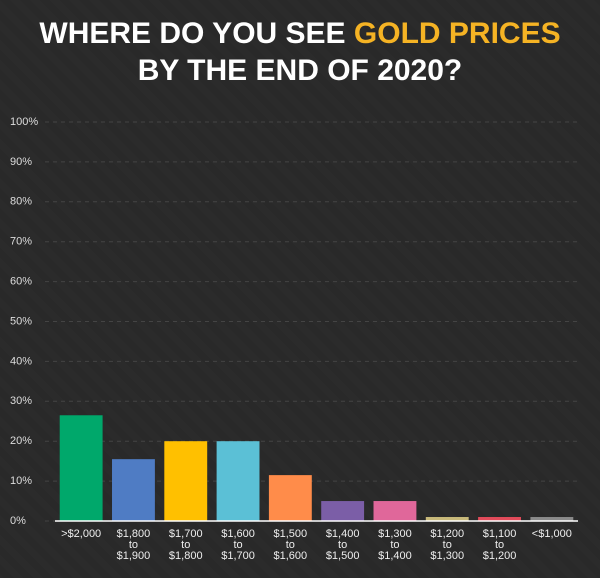  Describe the element at coordinates (447, 545) in the screenshot. I see `x-tick-label: $1,200 to $1,300` at that location.